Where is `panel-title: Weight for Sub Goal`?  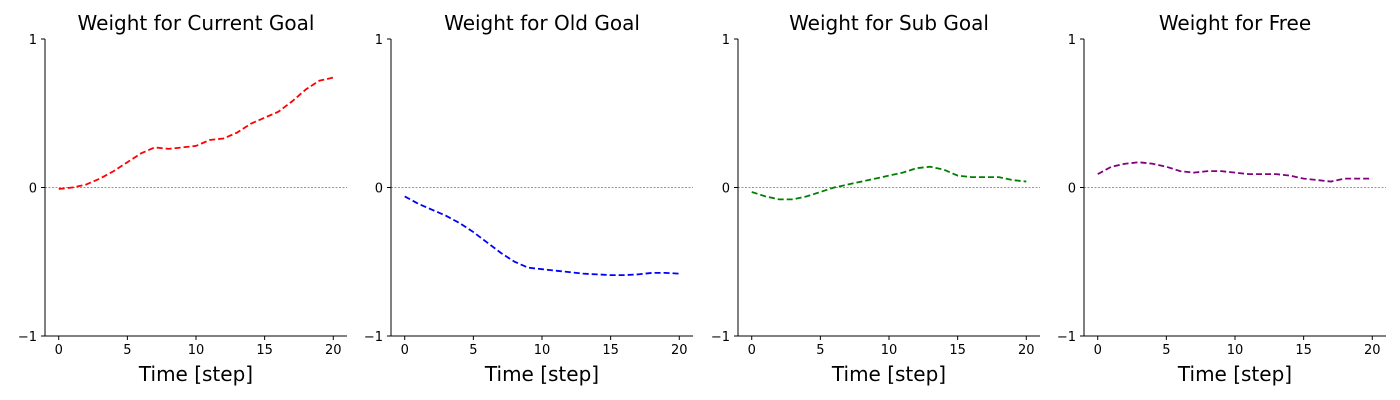
panel-title: Weight for Sub Goal is located at coordinates (889, 23).